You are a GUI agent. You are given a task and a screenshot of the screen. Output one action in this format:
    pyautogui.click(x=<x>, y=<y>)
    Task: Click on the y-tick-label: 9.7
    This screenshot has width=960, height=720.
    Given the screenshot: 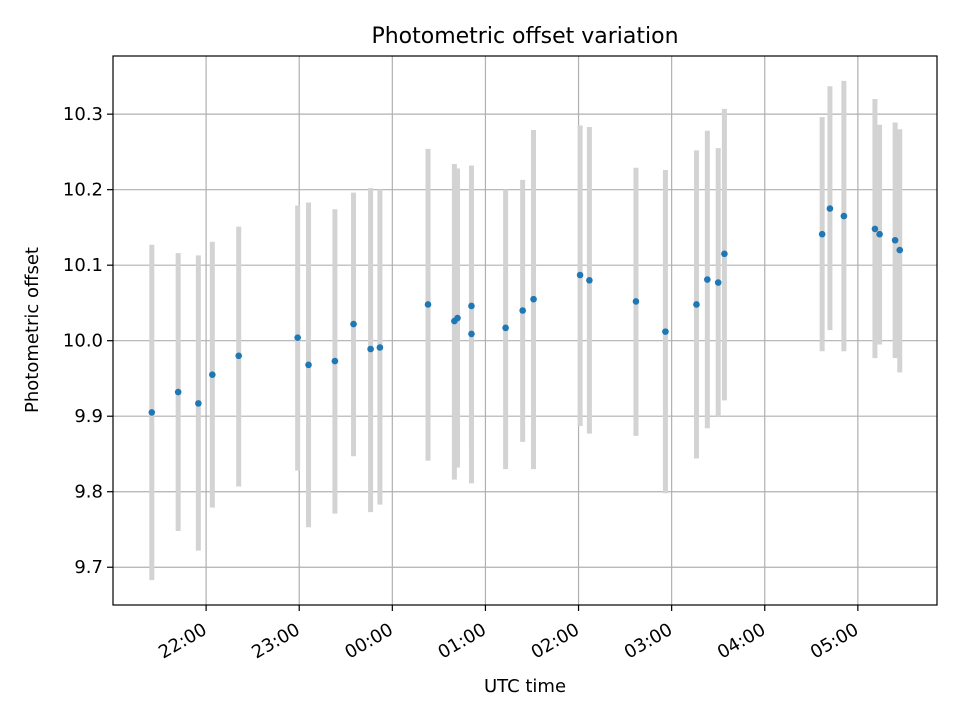 What is the action you would take?
    pyautogui.click(x=88, y=567)
    